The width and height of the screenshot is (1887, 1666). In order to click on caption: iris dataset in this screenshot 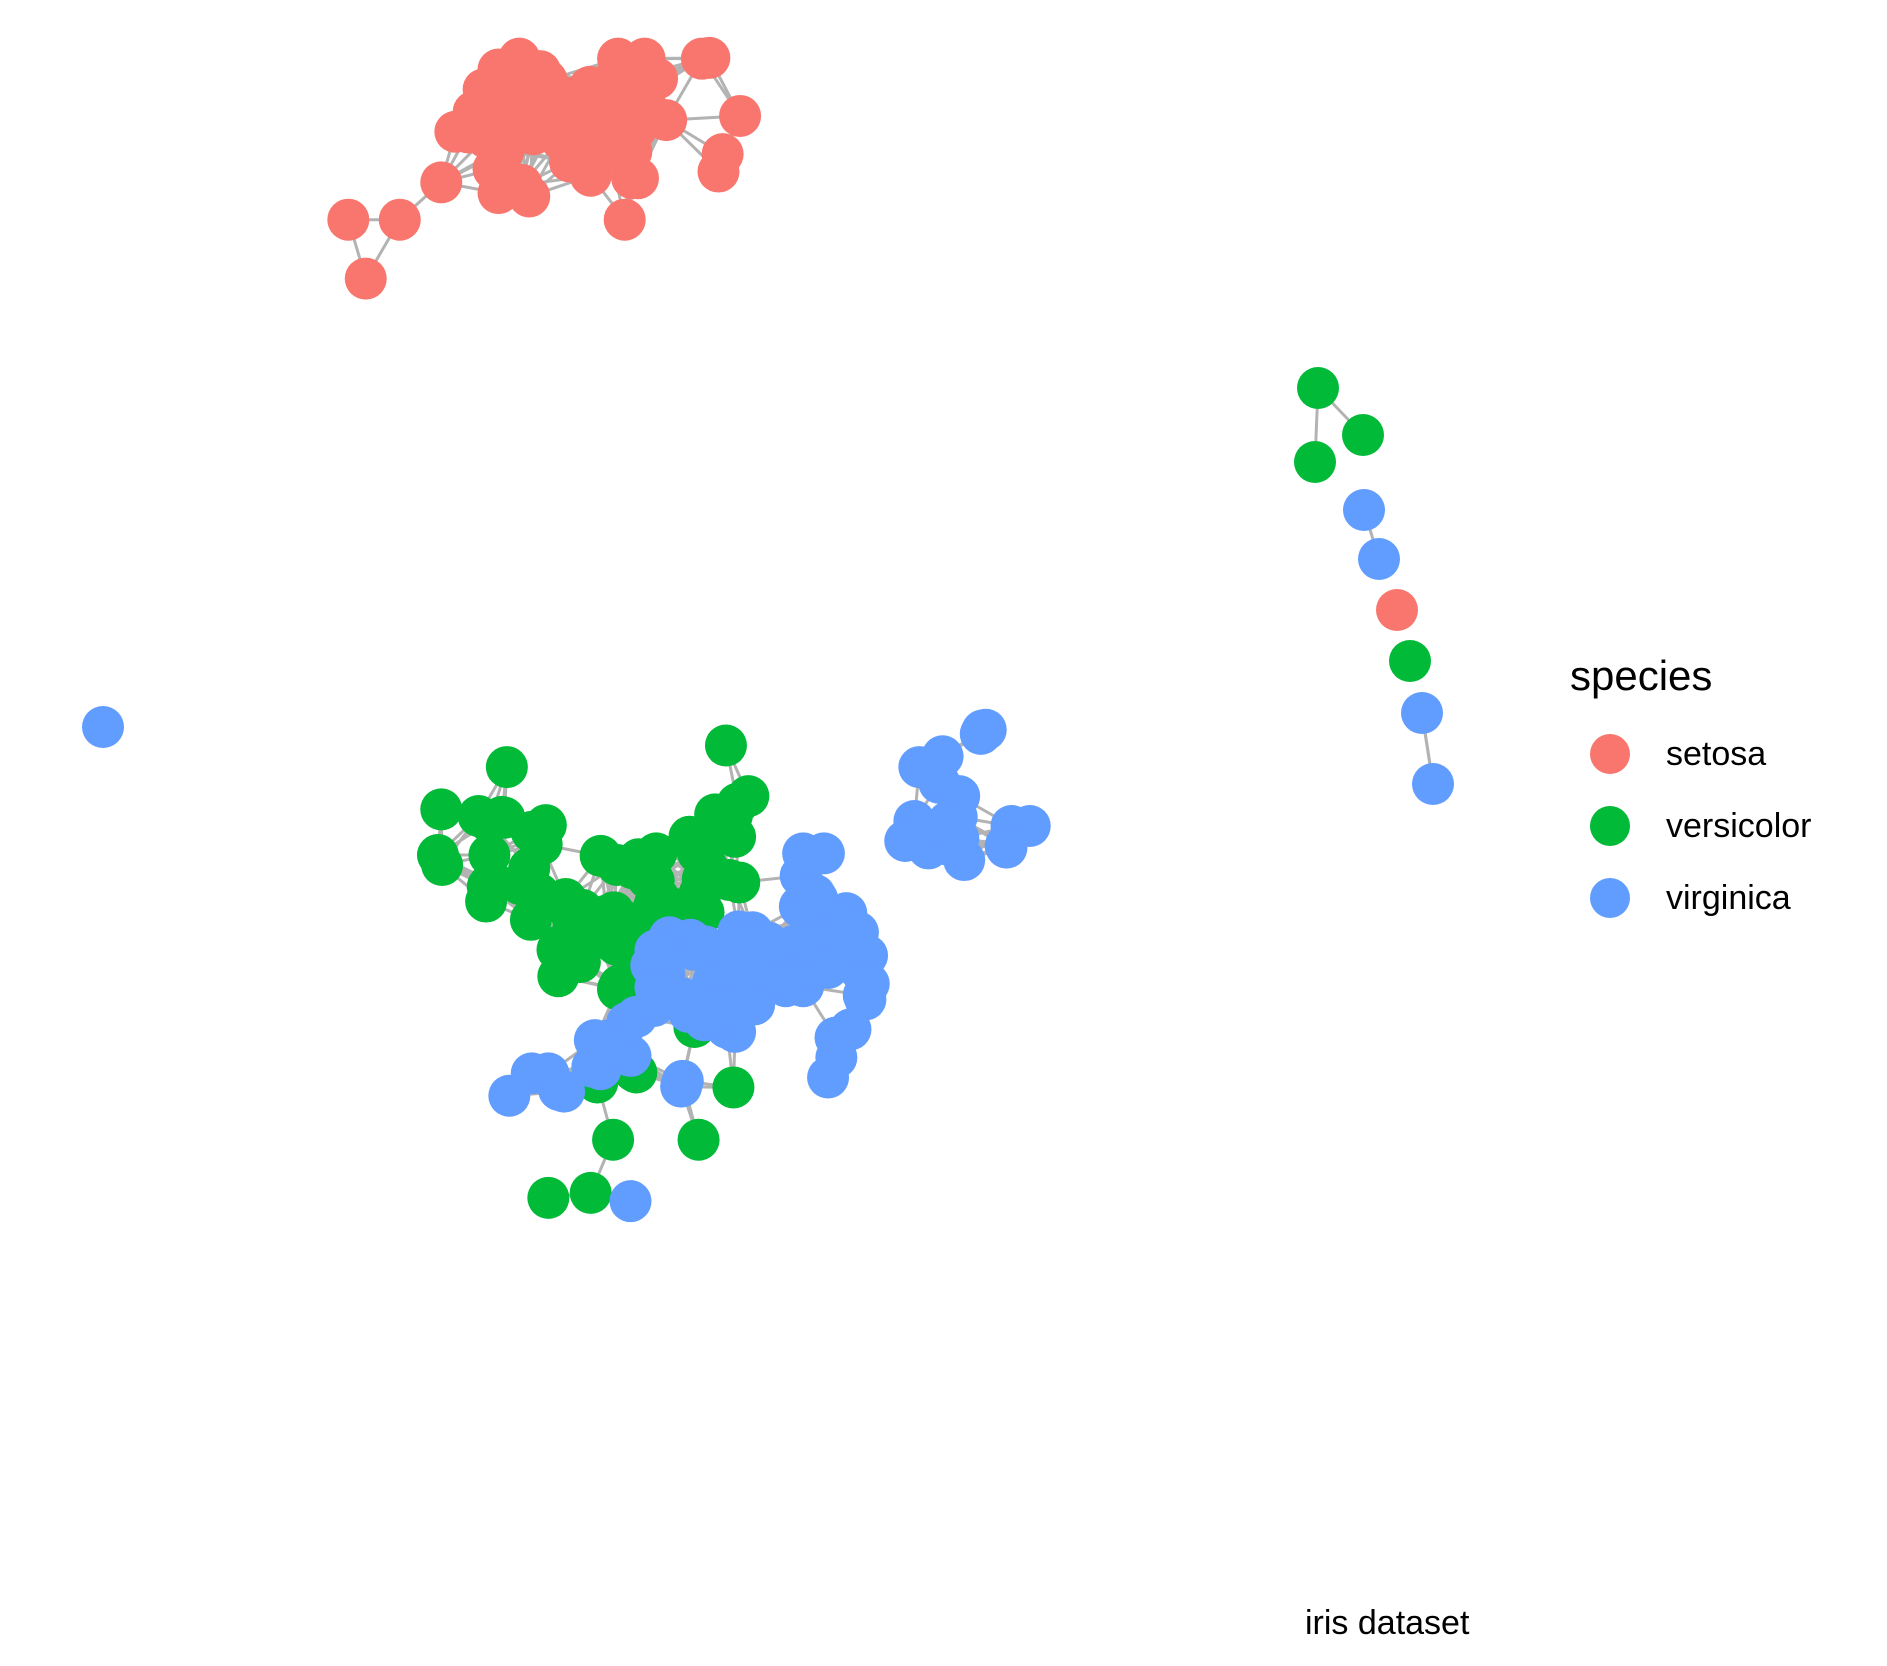, I will do `click(1387, 1623)`.